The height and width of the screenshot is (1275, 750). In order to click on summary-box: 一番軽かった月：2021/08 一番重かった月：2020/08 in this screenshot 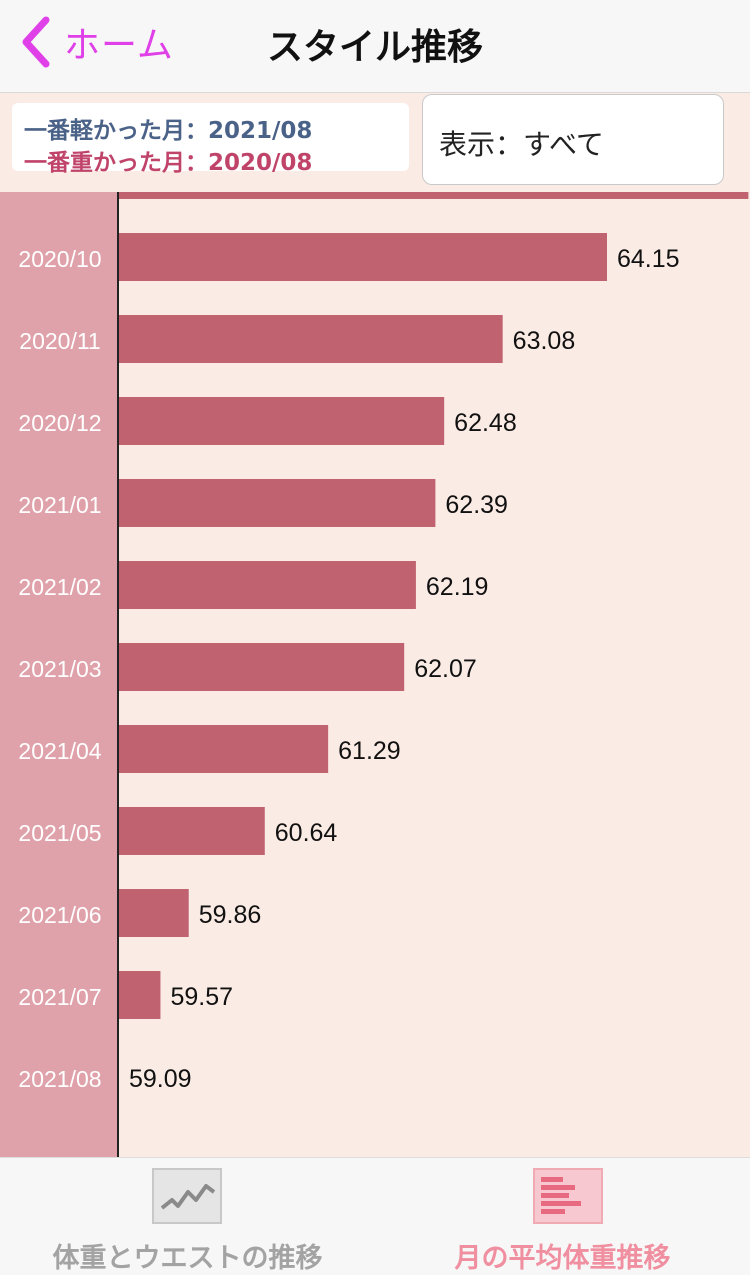, I will do `click(210, 139)`.